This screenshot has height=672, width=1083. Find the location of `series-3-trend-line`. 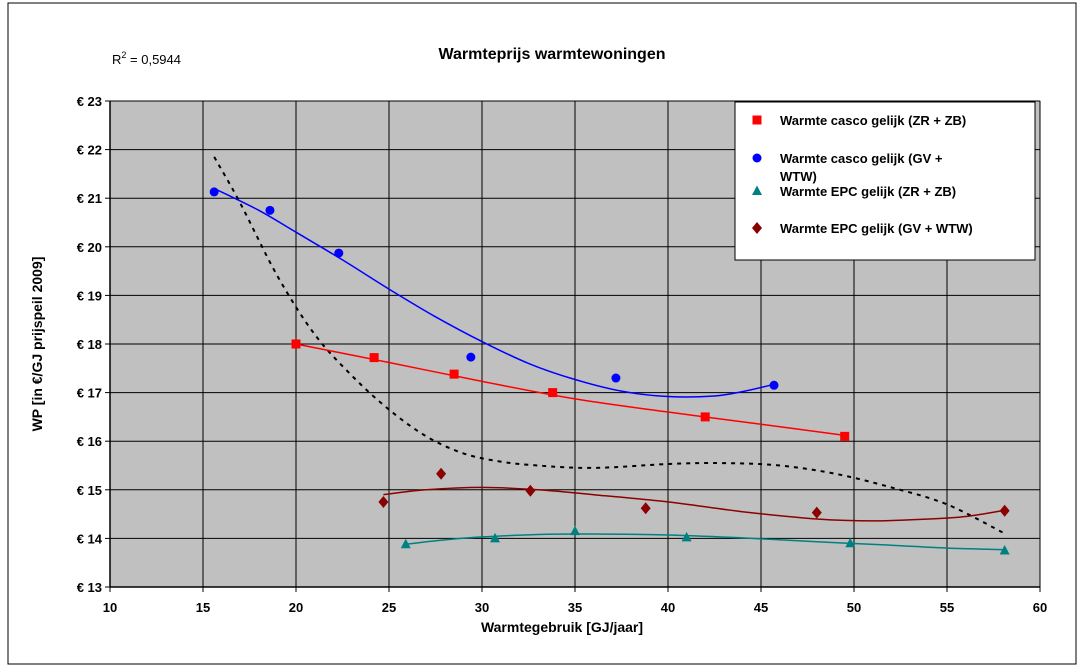

series-3-trend-line is located at coordinates (705, 542).